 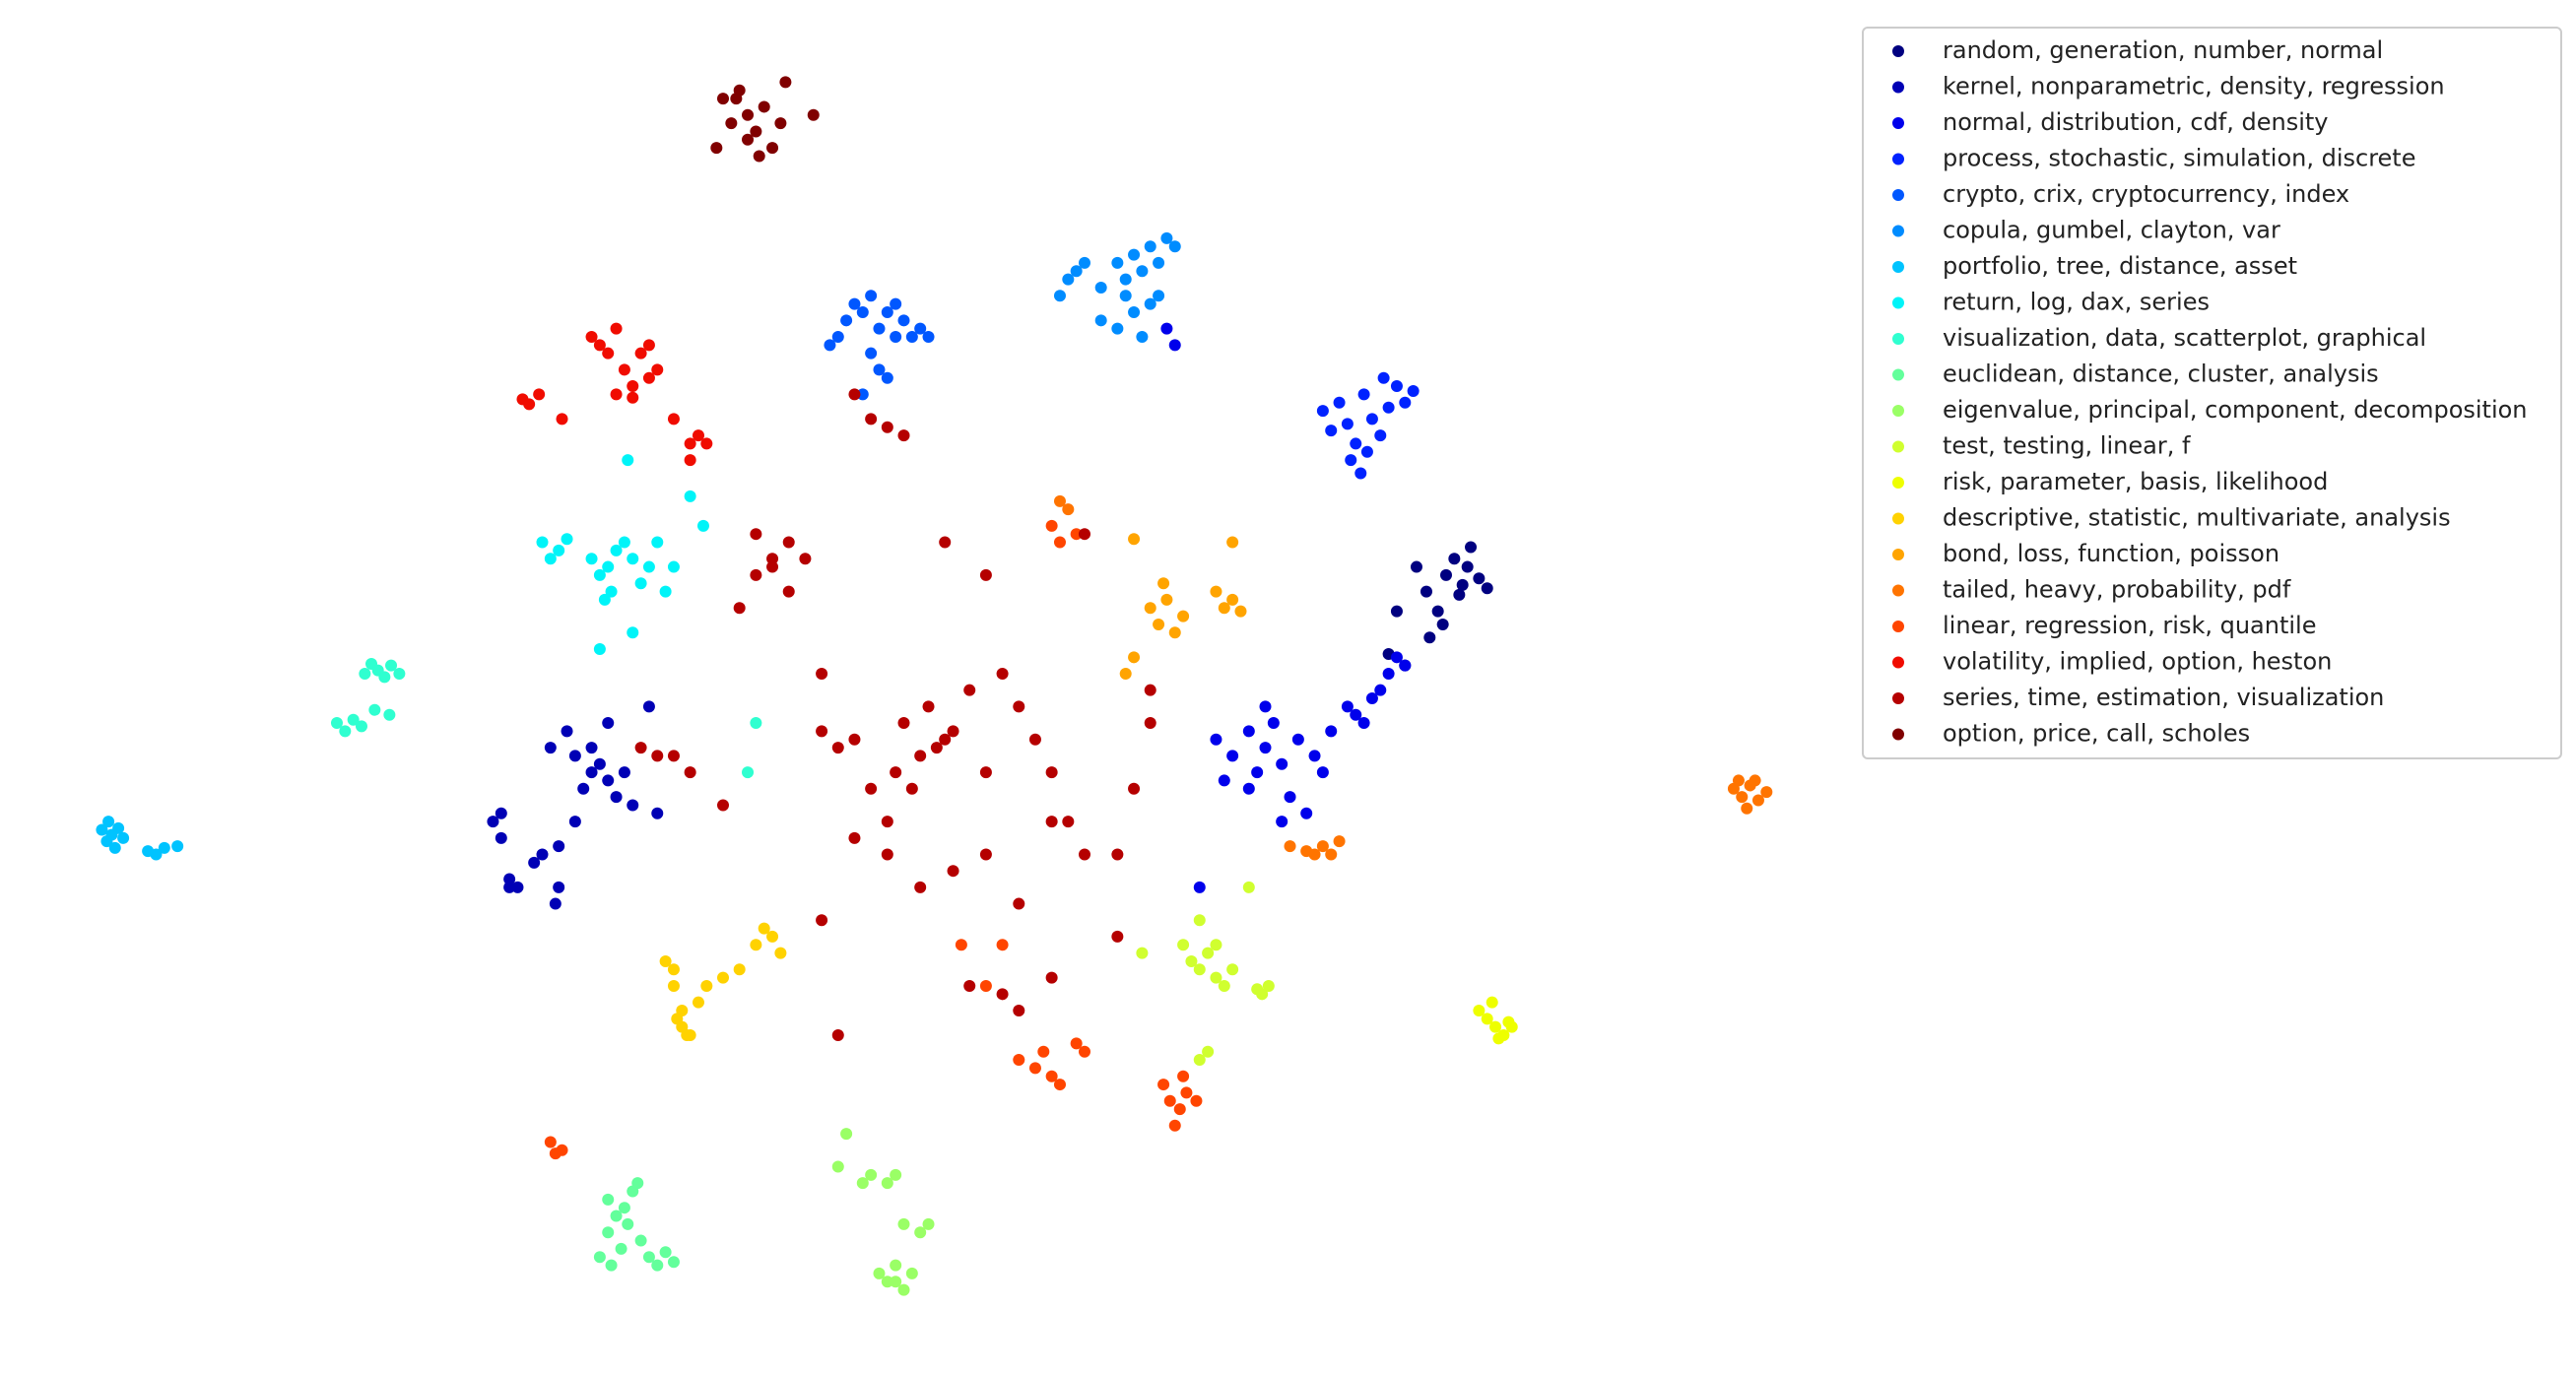 What do you see at coordinates (2135, 481) in the screenshot?
I see `legend-label: risk, parameter, basis, likelihood` at bounding box center [2135, 481].